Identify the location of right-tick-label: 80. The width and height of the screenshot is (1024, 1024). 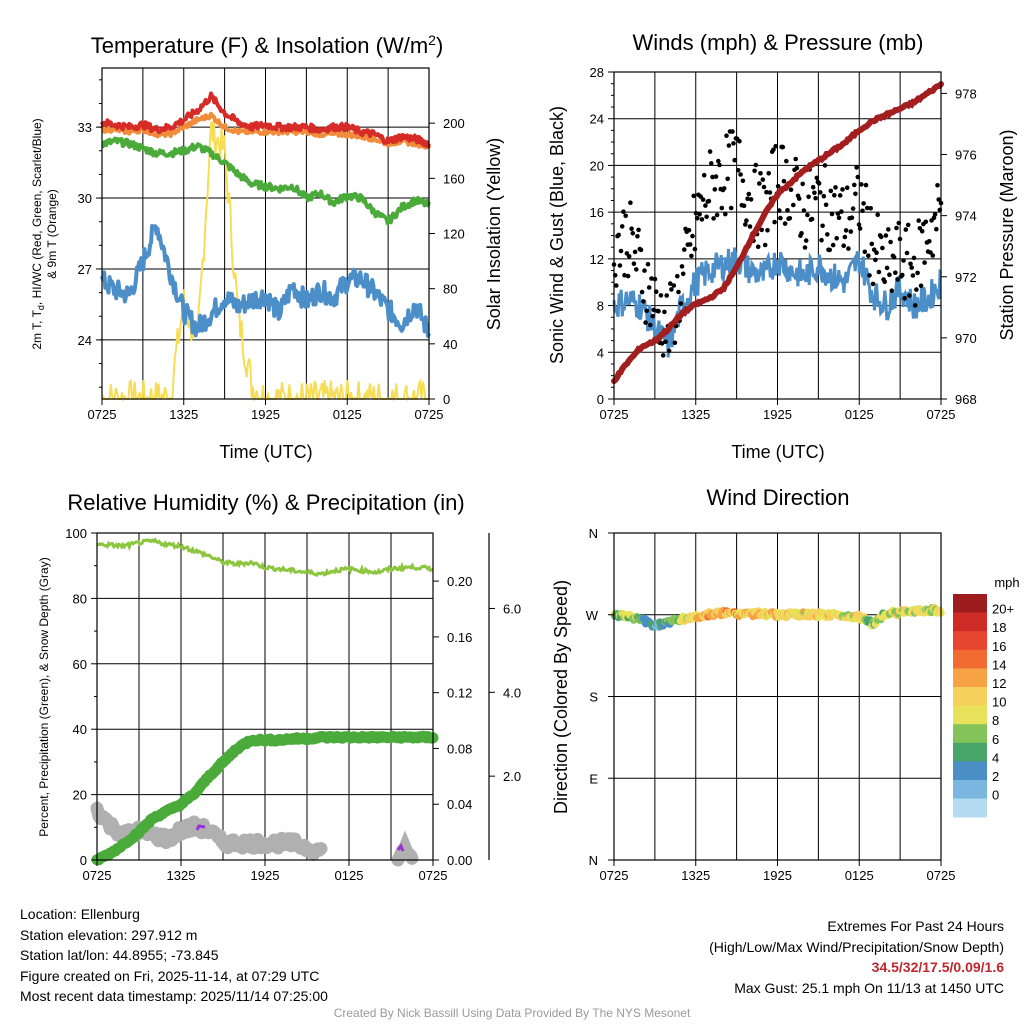
(450, 289).